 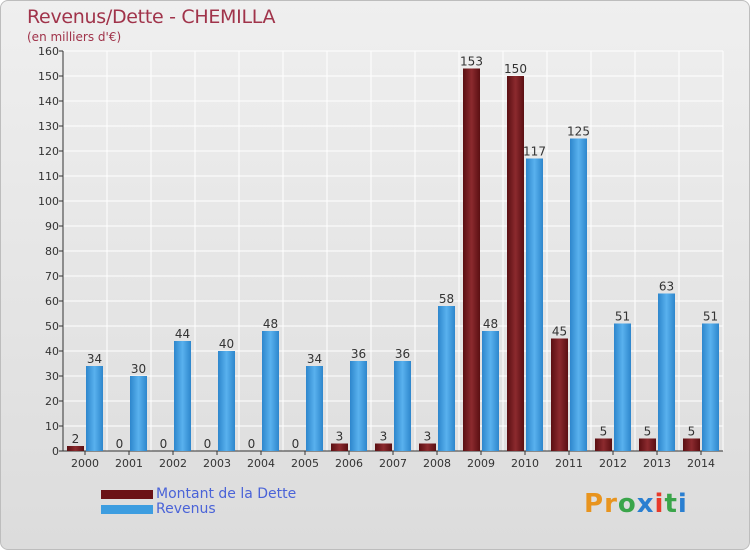 I want to click on proxiti-logo: Proxiti, so click(x=636, y=504).